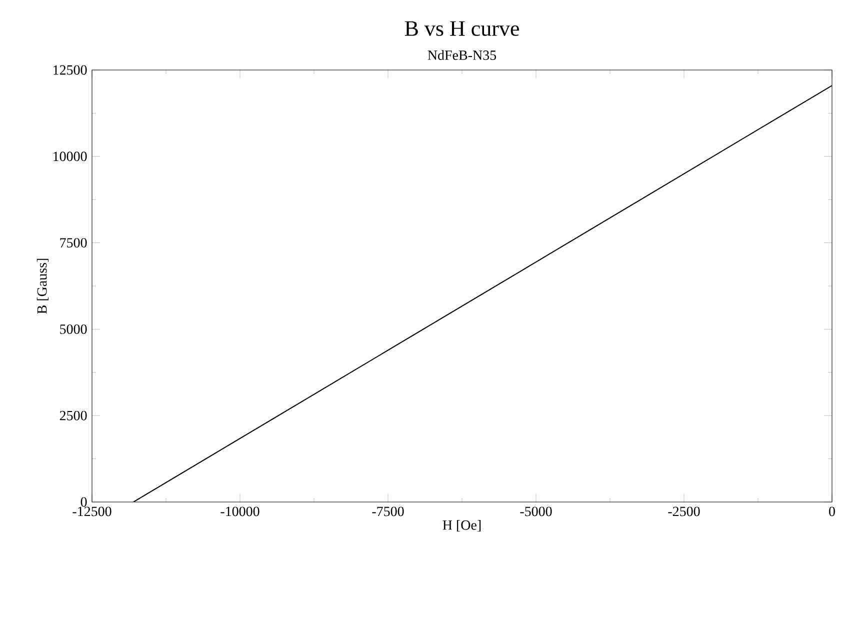 Image resolution: width=846 pixels, height=634 pixels. I want to click on y-tick-label: 5000, so click(73, 329).